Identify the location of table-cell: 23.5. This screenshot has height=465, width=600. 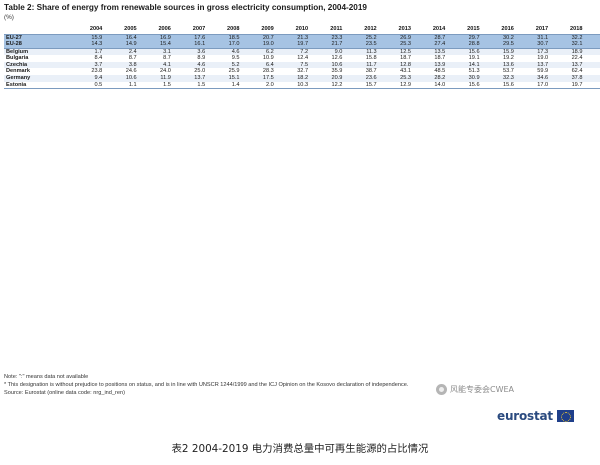
(361, 45).